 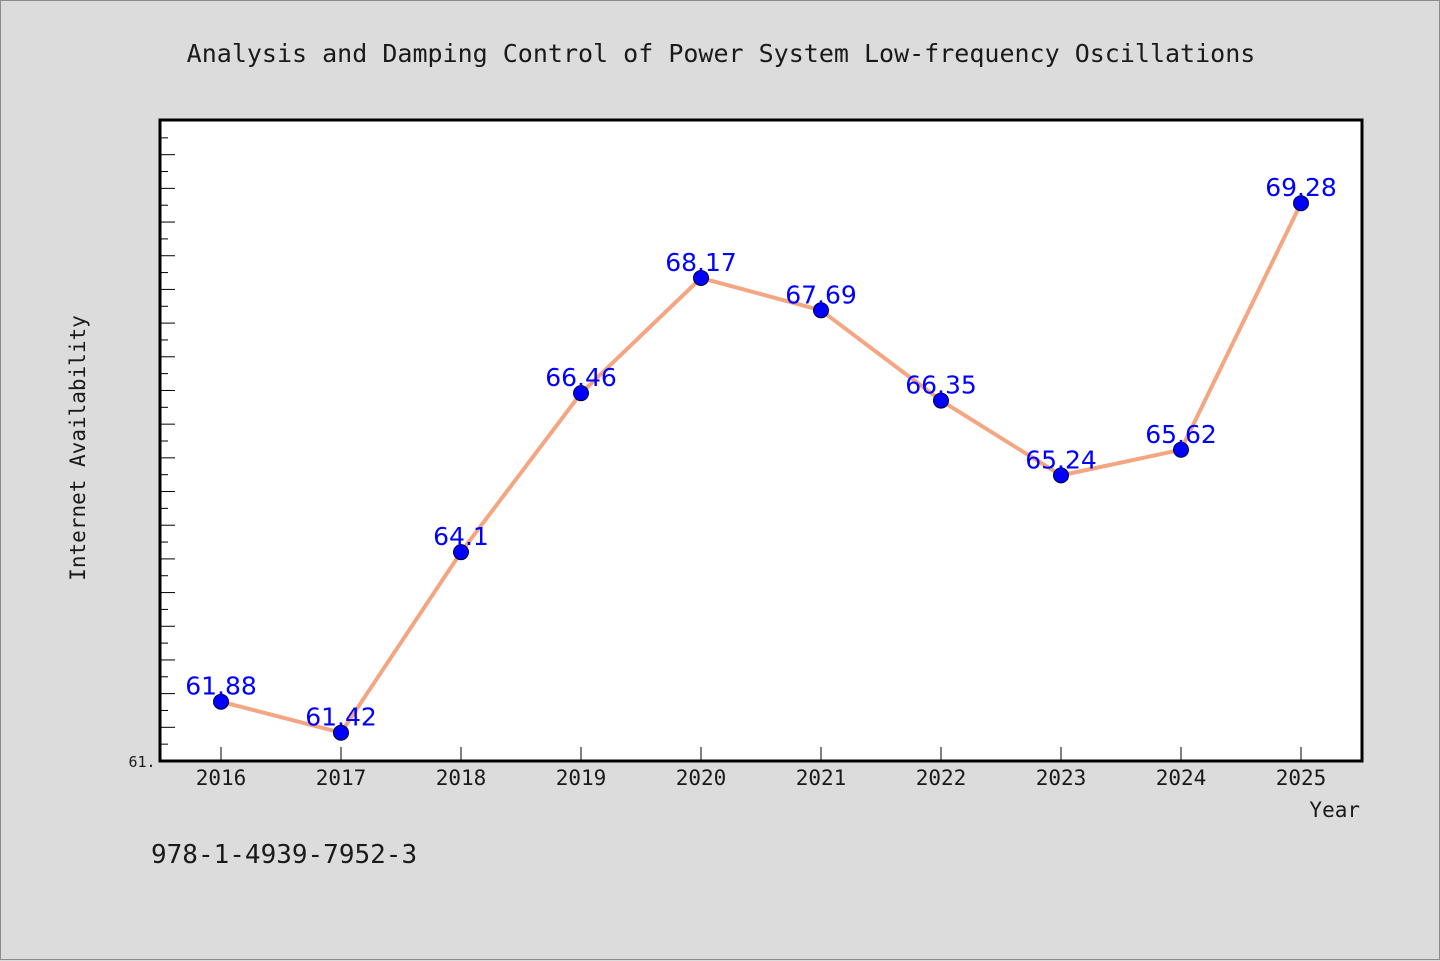 I want to click on x-tick-label: 2020, so click(x=701, y=778).